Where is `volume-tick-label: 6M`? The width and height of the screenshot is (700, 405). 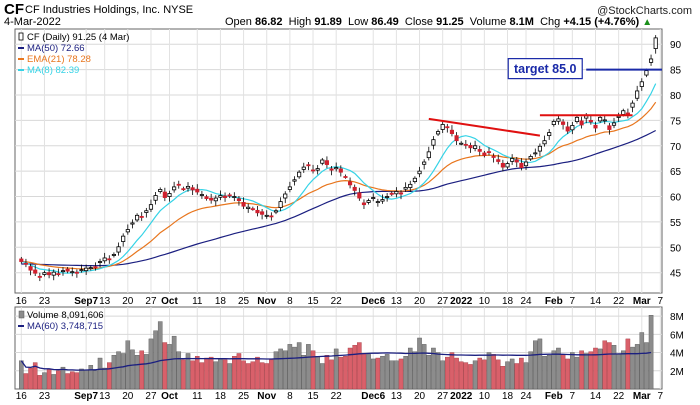 volume-tick-label: 6M is located at coordinates (677, 335).